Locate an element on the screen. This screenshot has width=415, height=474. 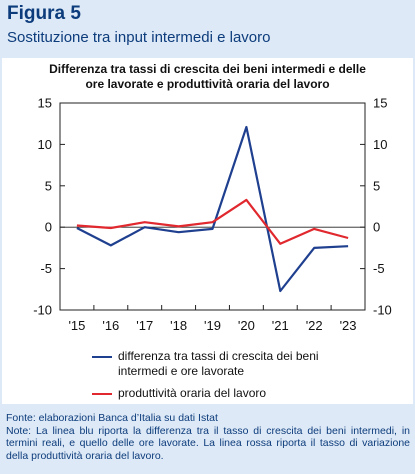
x-tick-label: '20 is located at coordinates (246, 325).